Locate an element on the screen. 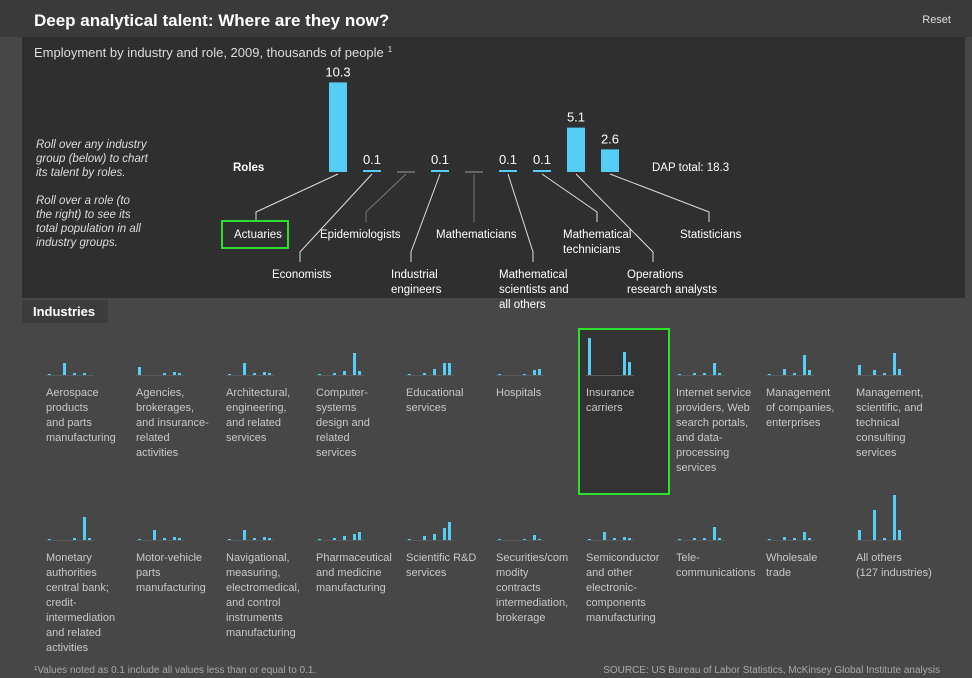 The width and height of the screenshot is (972, 678). industries-tab is located at coordinates (65, 311).